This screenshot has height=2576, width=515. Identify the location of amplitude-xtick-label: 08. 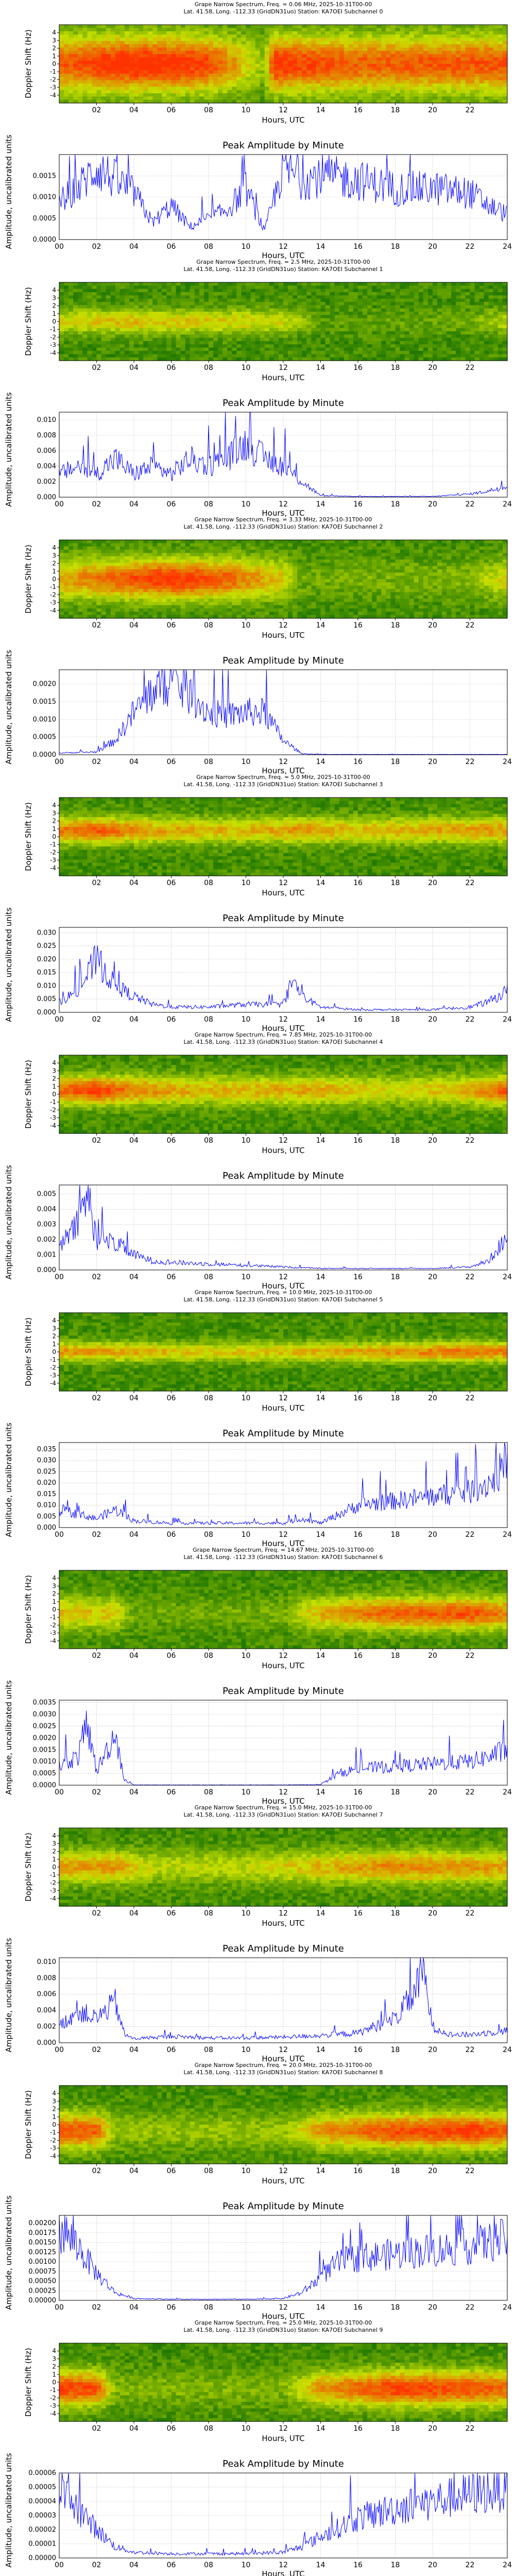
(208, 504).